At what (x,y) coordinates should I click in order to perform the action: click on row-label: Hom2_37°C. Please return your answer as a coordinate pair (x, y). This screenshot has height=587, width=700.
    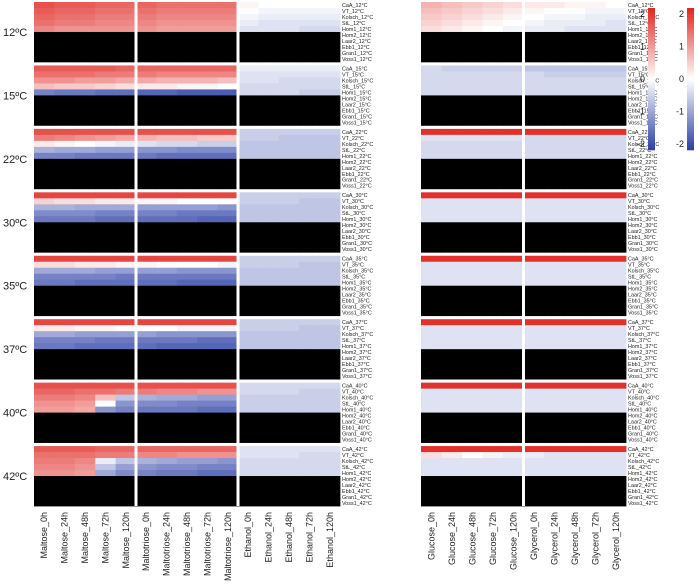
    Looking at the image, I should click on (357, 353).